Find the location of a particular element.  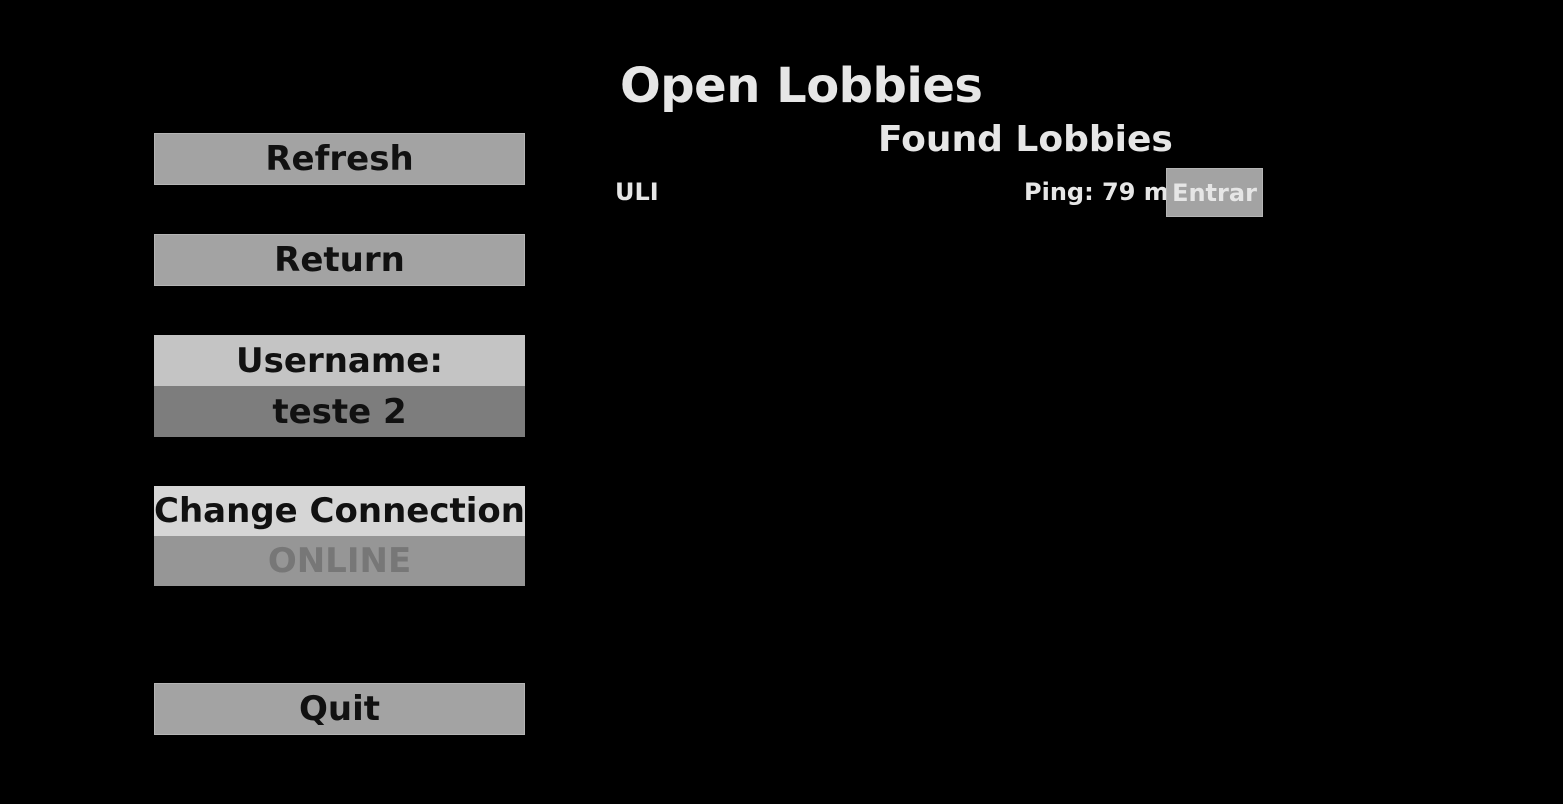

username-label: Username: is located at coordinates (339, 360).